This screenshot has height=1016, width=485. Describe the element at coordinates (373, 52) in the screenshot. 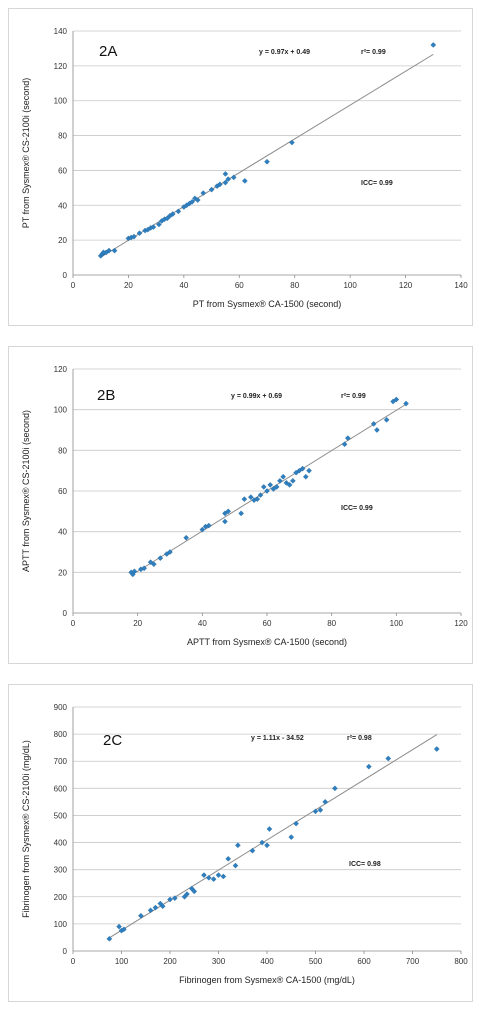

I see `r-squared-label: r²= 0.99` at that location.